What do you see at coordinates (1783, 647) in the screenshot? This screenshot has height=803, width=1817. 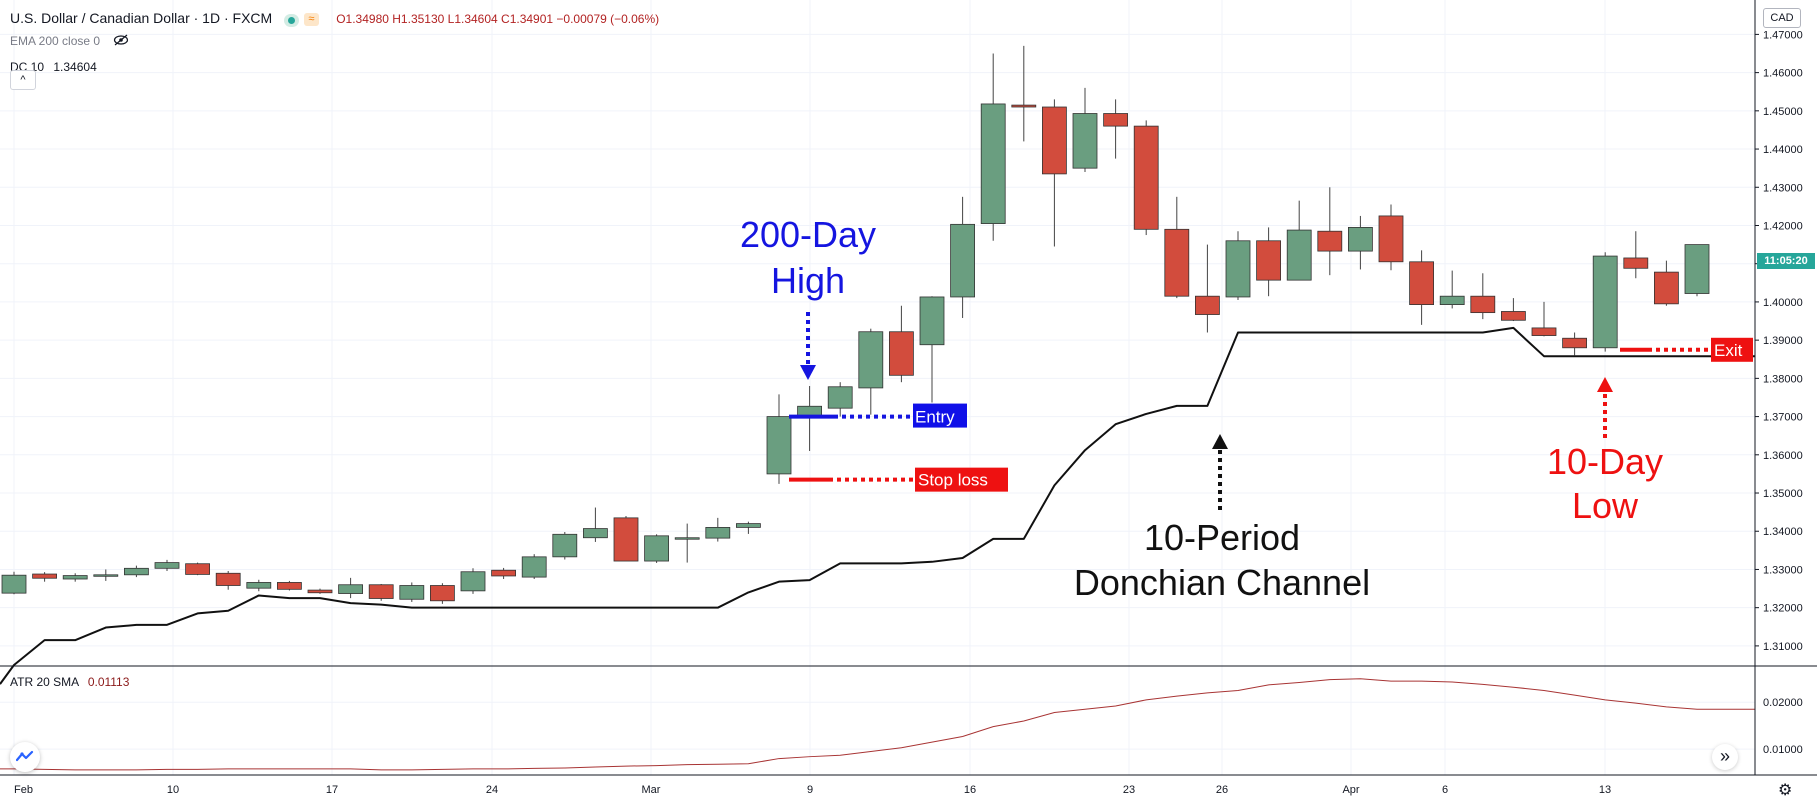 I see `price-tick-label: 1.31000` at bounding box center [1783, 647].